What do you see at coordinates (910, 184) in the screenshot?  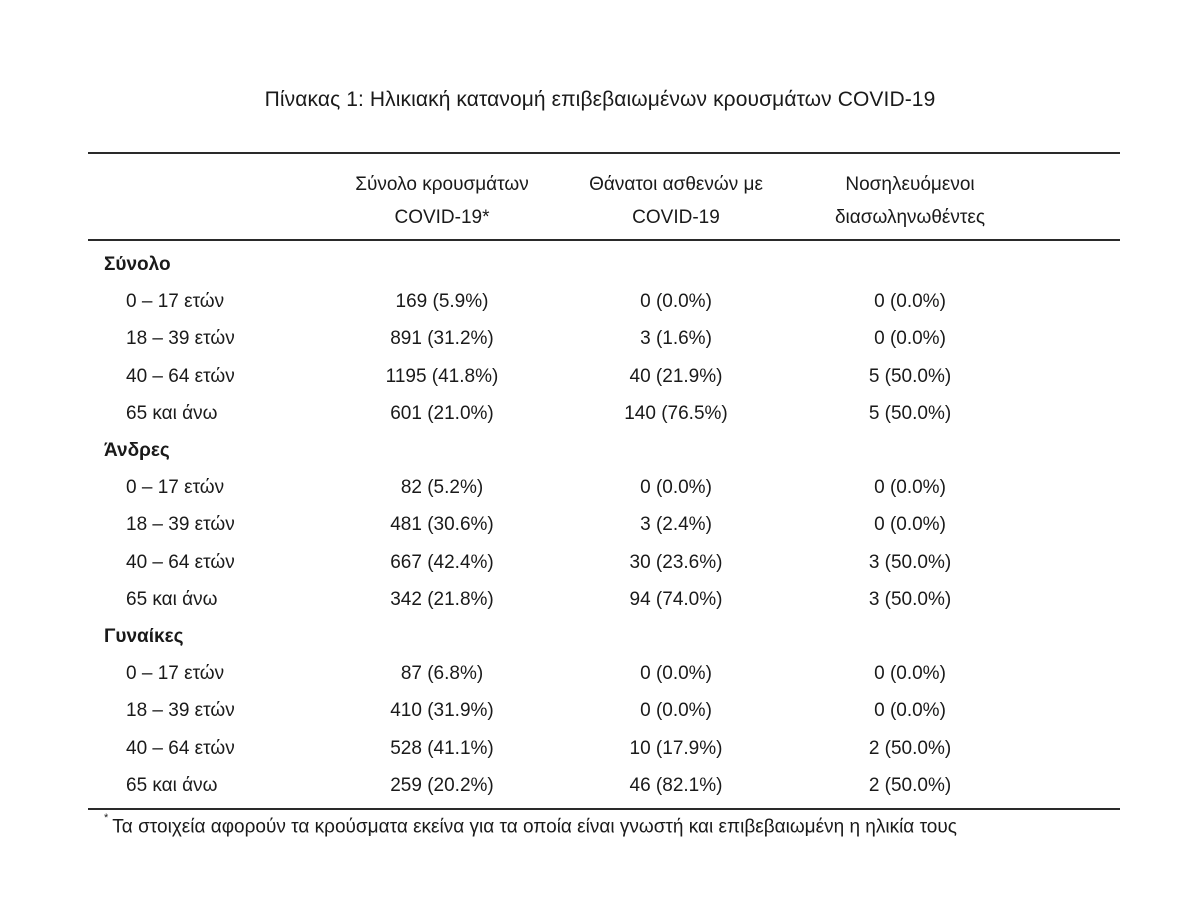 I see `column-header-line: Νοσηλευόμενοι` at bounding box center [910, 184].